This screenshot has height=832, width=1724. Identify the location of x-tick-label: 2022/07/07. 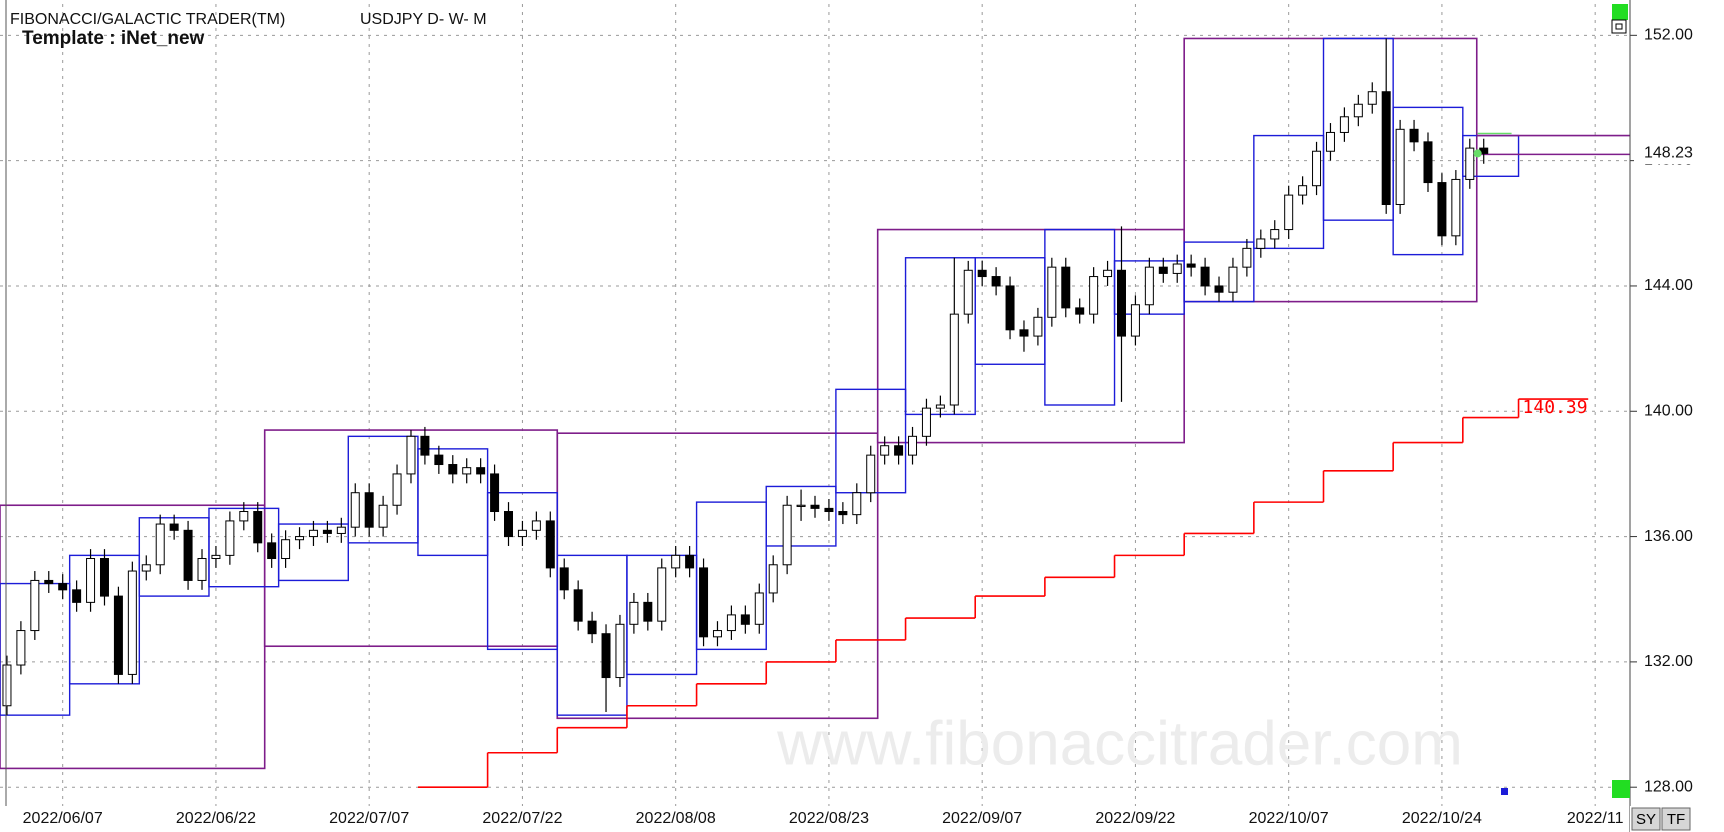
(369, 818).